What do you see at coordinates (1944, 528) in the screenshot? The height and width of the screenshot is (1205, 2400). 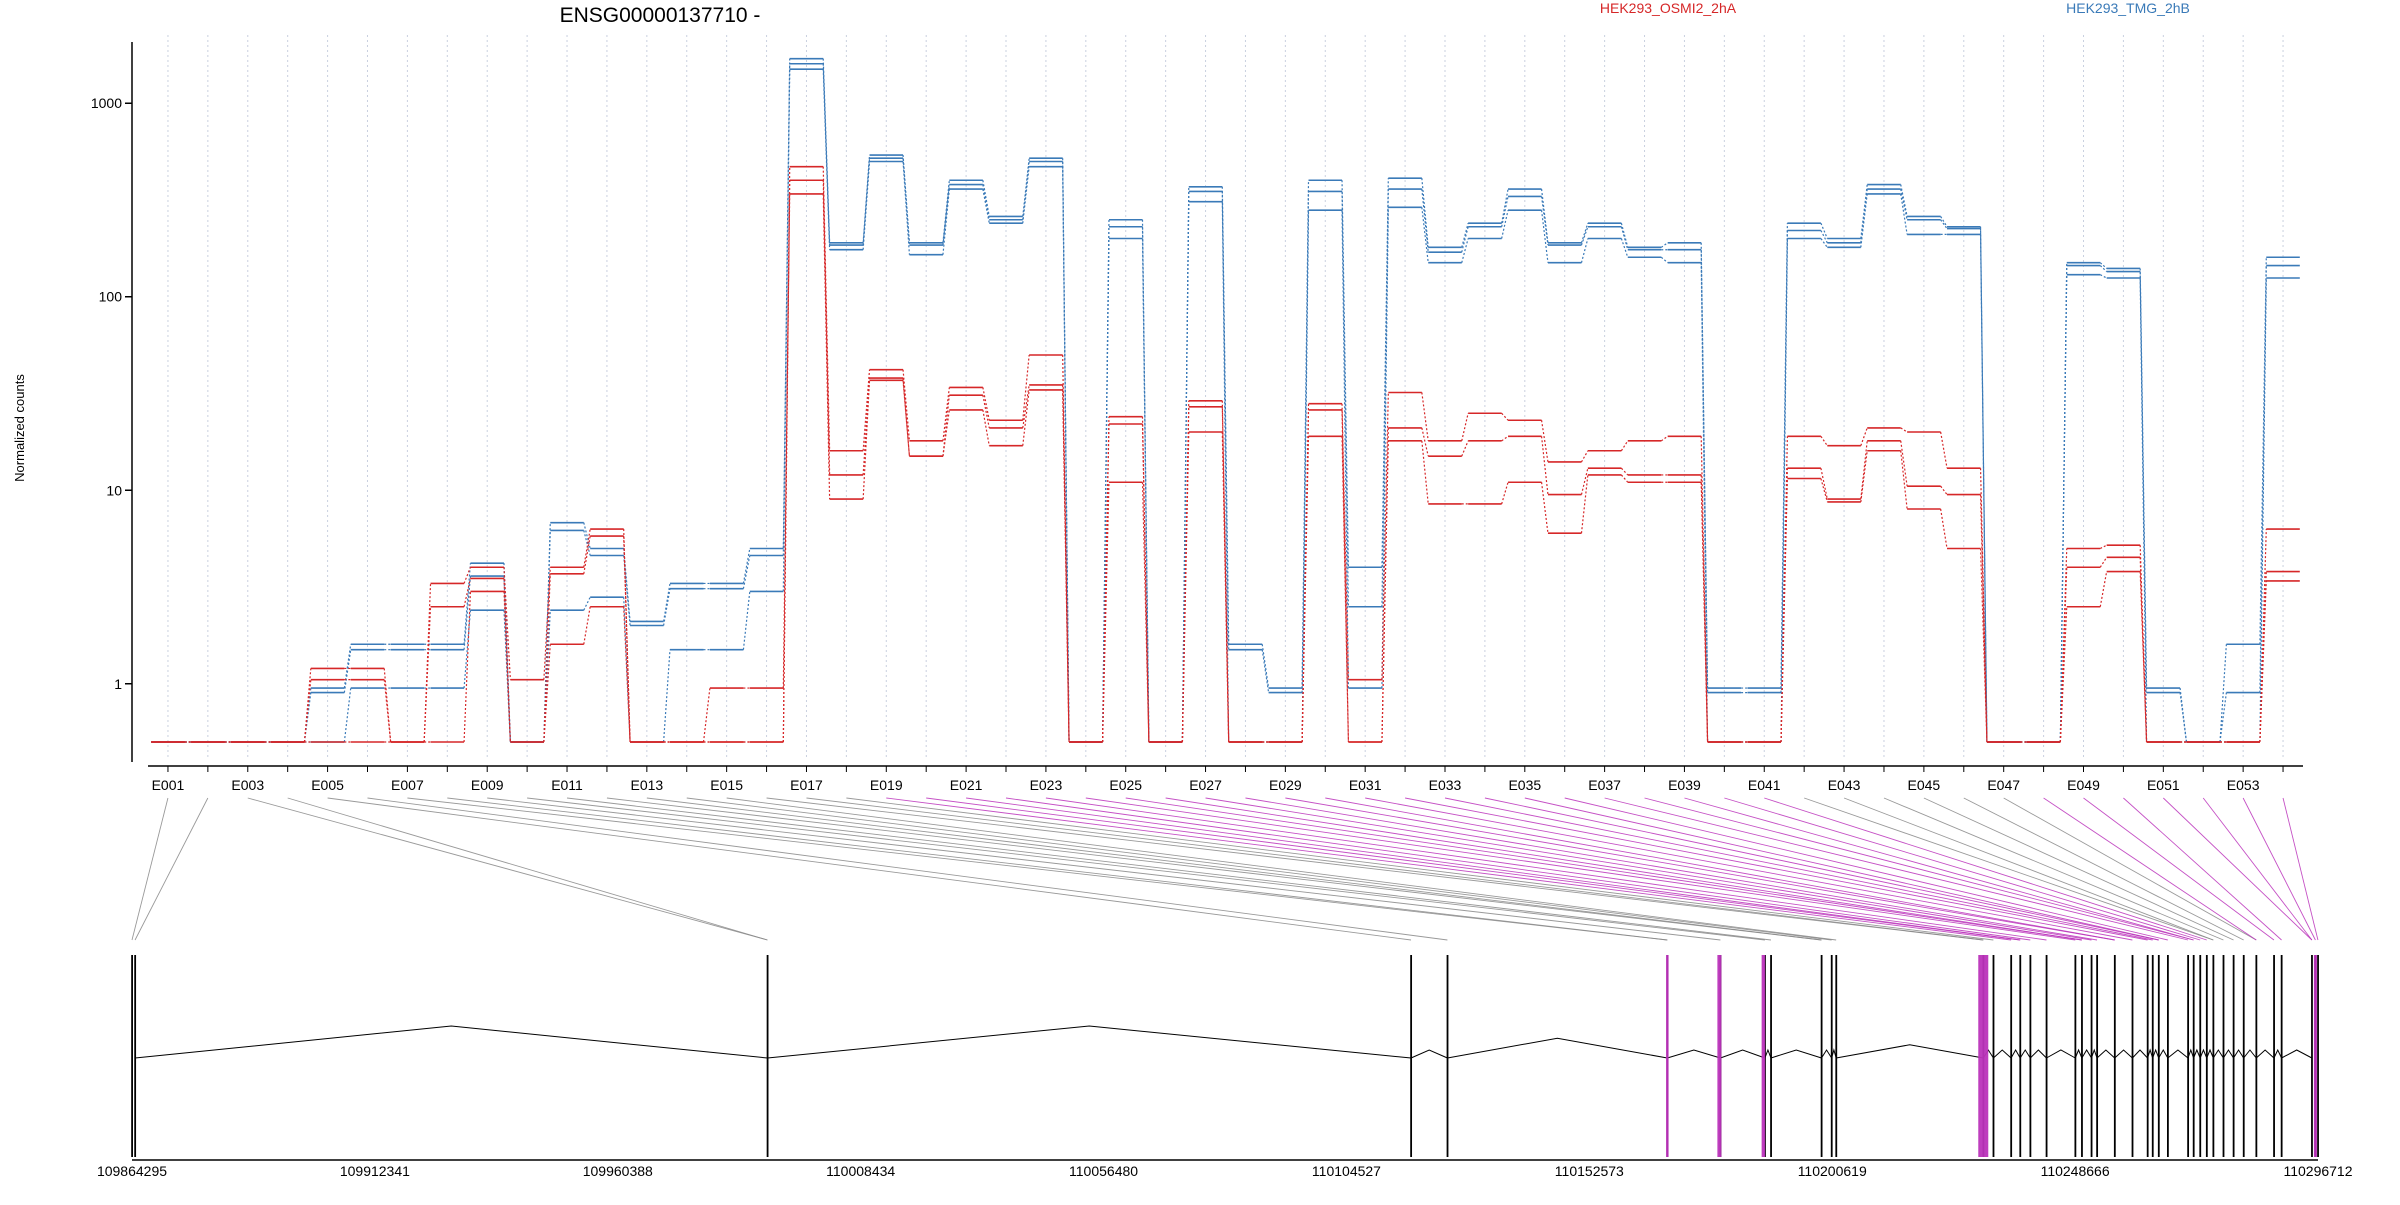 I see `connector-e045` at bounding box center [1944, 528].